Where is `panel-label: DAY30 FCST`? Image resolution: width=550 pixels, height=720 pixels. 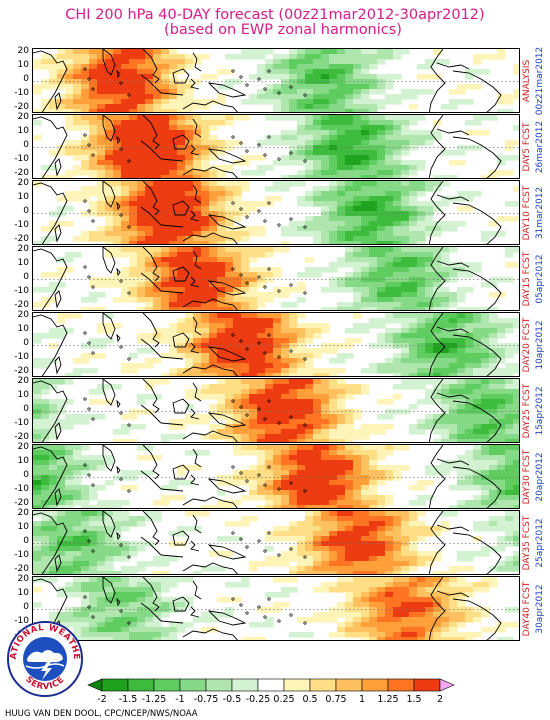
panel-label: DAY30 FCST is located at coordinates (527, 476).